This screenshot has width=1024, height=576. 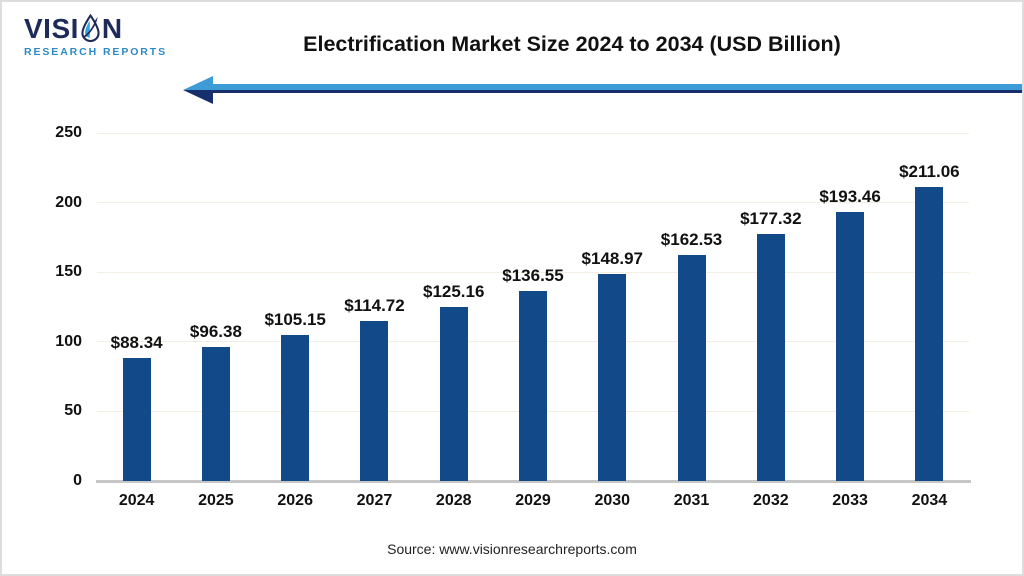 What do you see at coordinates (295, 407) in the screenshot?
I see `bar-2026` at bounding box center [295, 407].